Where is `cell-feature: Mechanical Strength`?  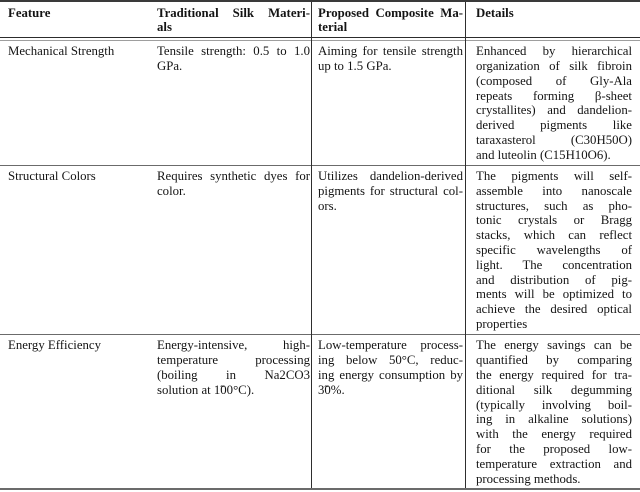 cell-feature: Mechanical Strength is located at coordinates (61, 51).